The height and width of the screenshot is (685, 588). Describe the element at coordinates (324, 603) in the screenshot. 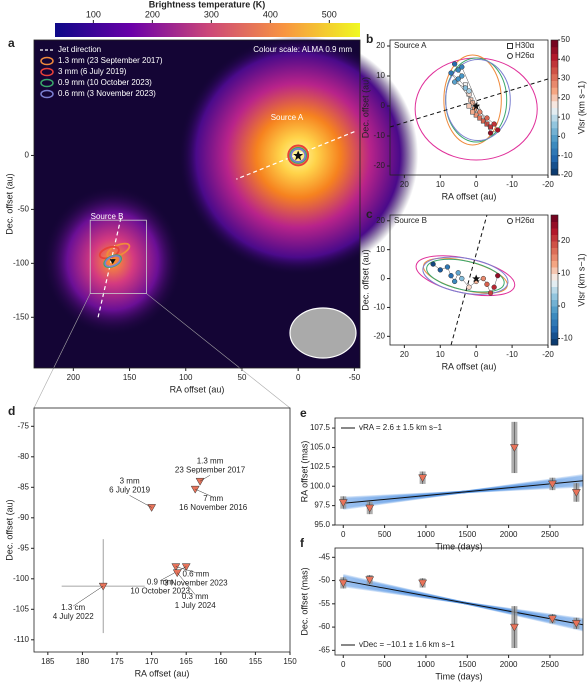

I see `y-tick-label: -55` at that location.